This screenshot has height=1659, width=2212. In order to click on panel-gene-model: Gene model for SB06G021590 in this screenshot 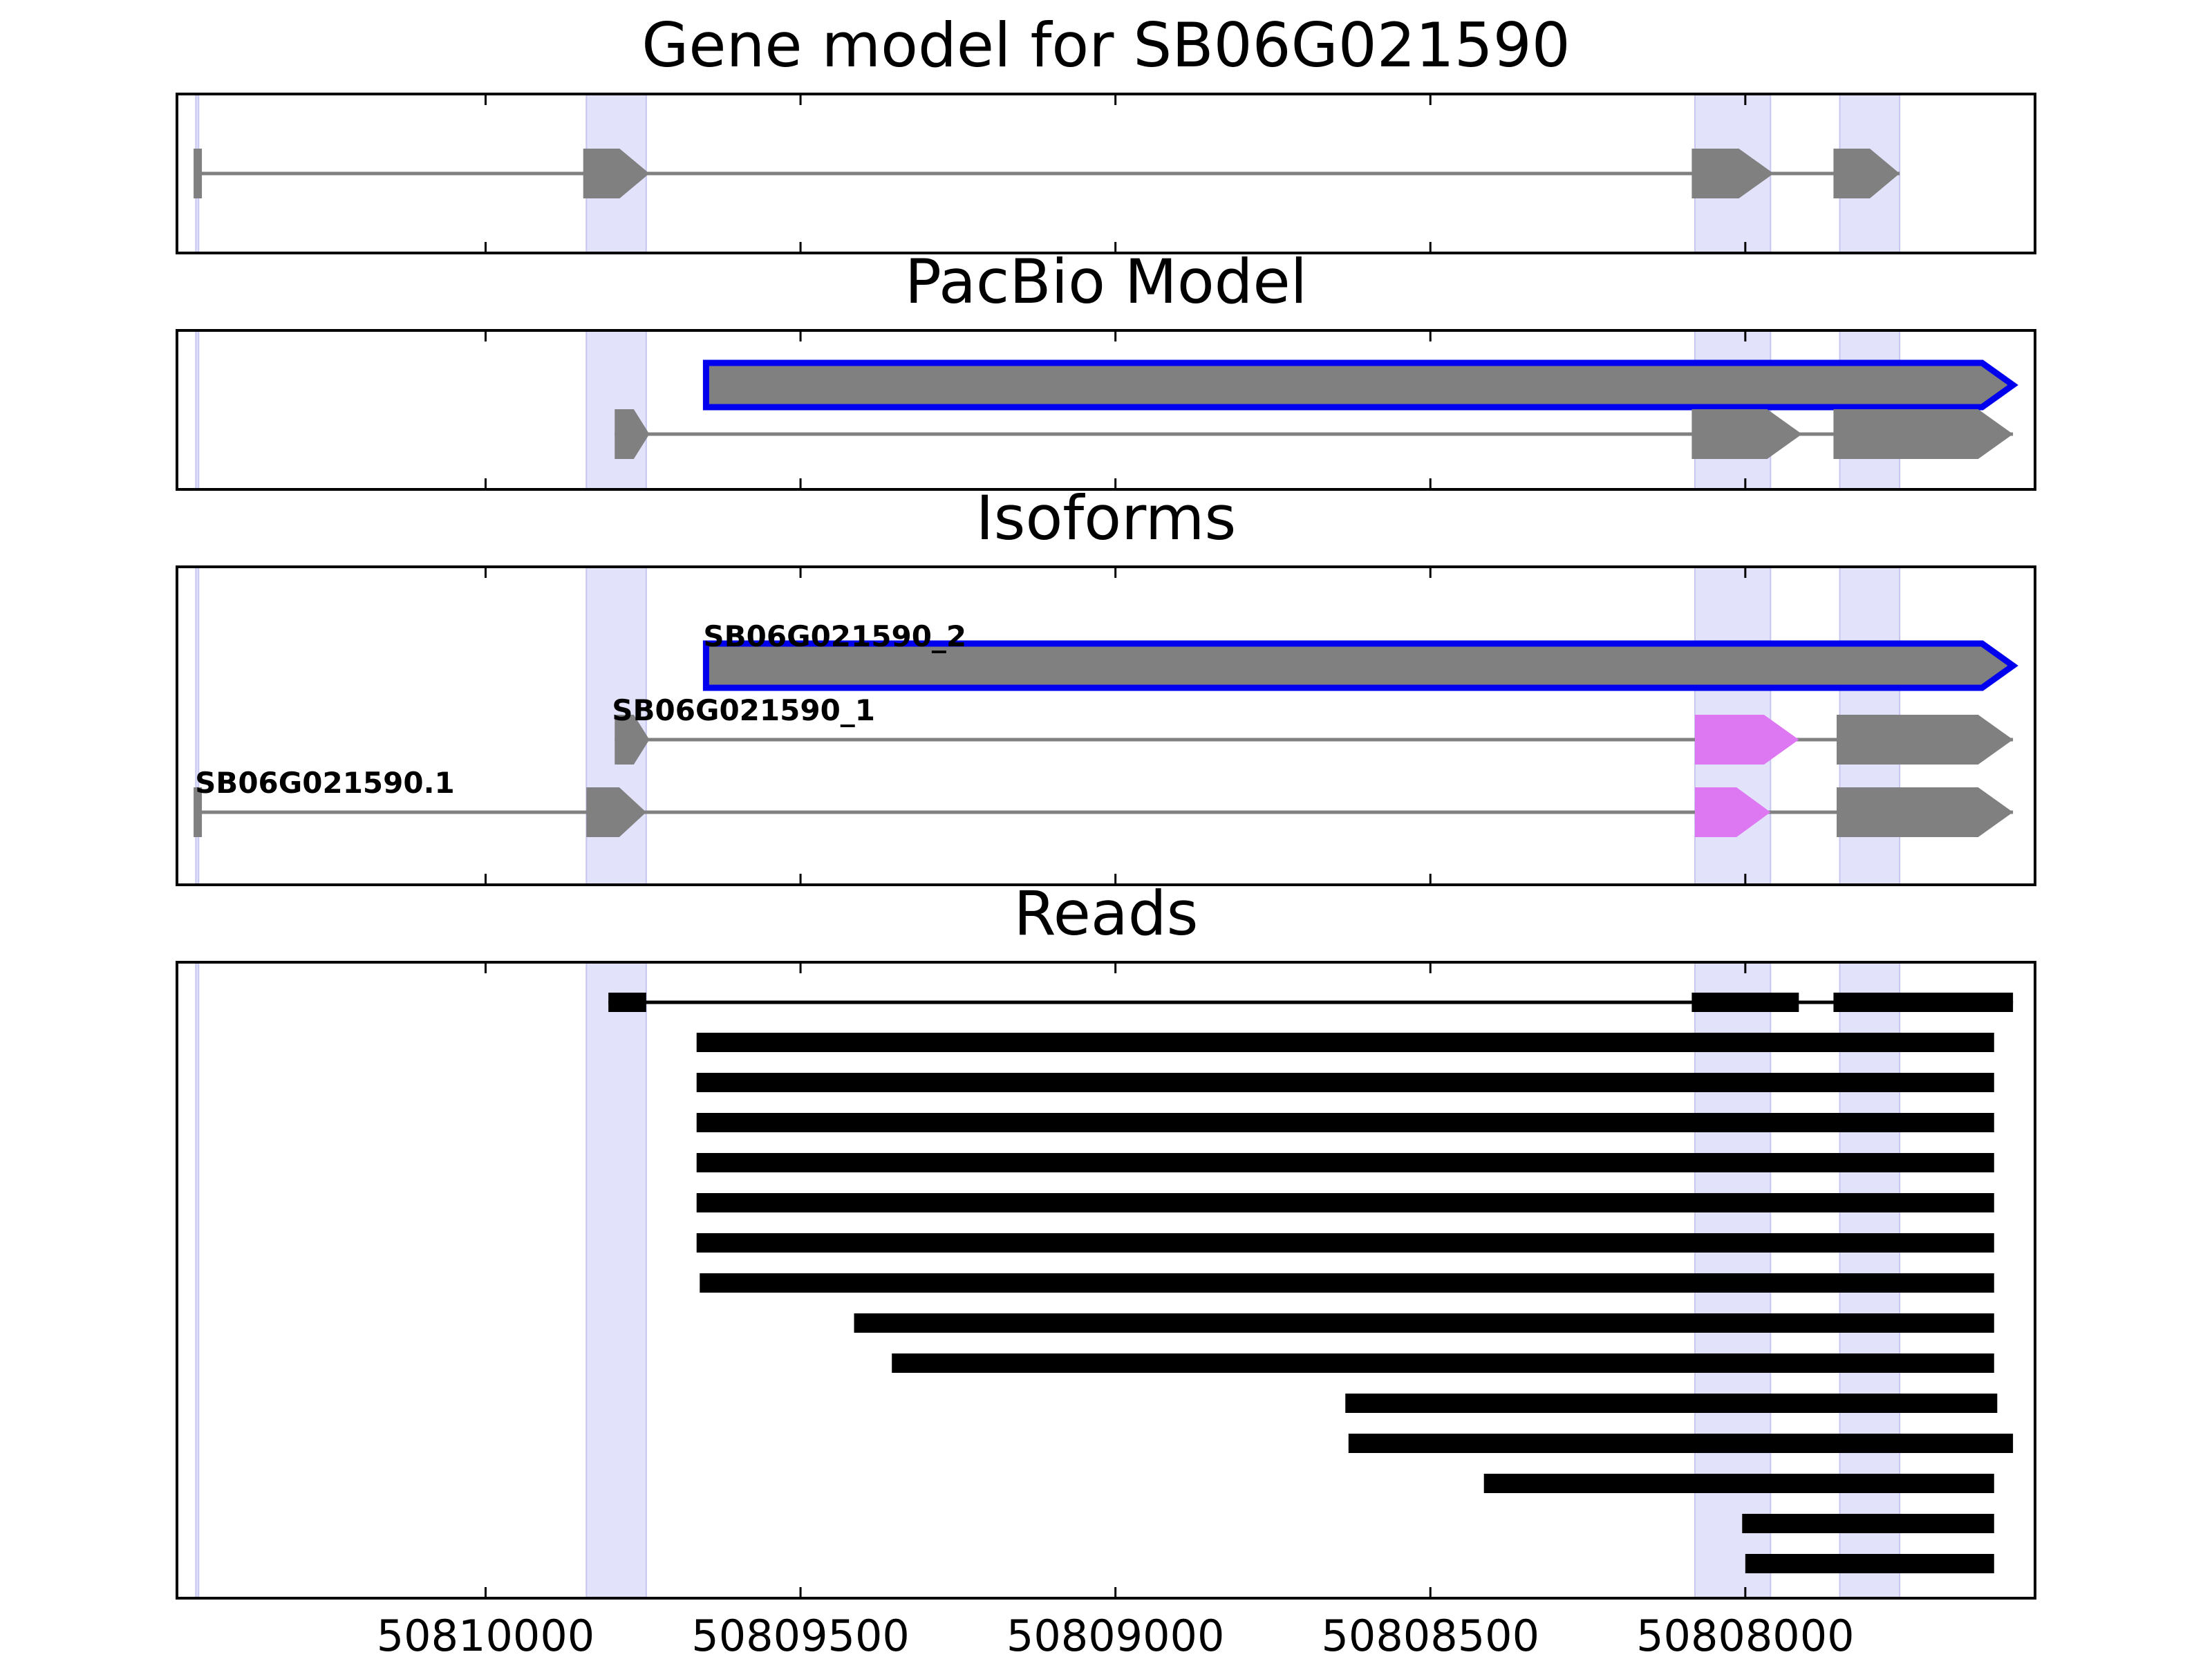, I will do `click(1106, 132)`.